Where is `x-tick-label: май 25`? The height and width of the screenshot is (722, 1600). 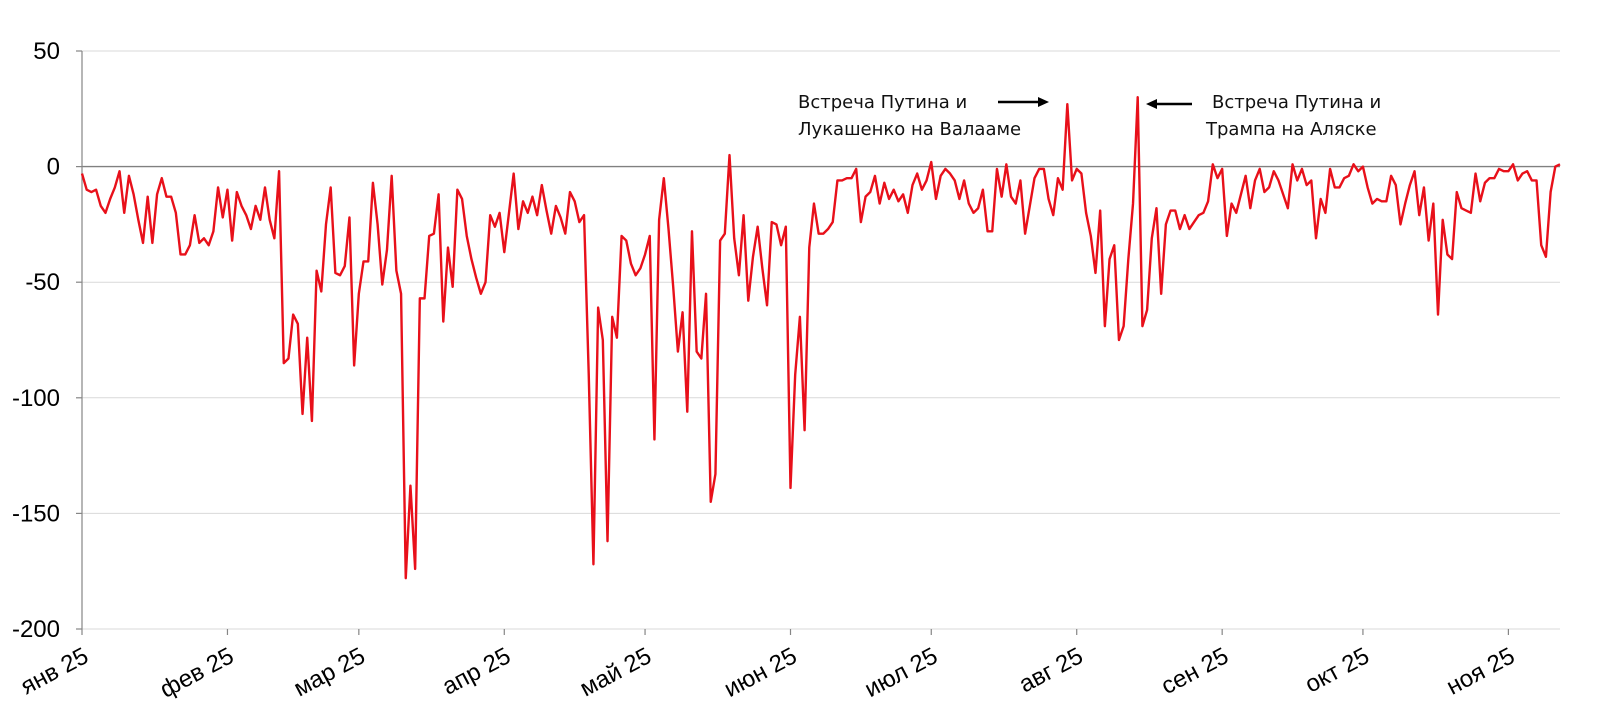 x-tick-label: май 25 is located at coordinates (616, 672).